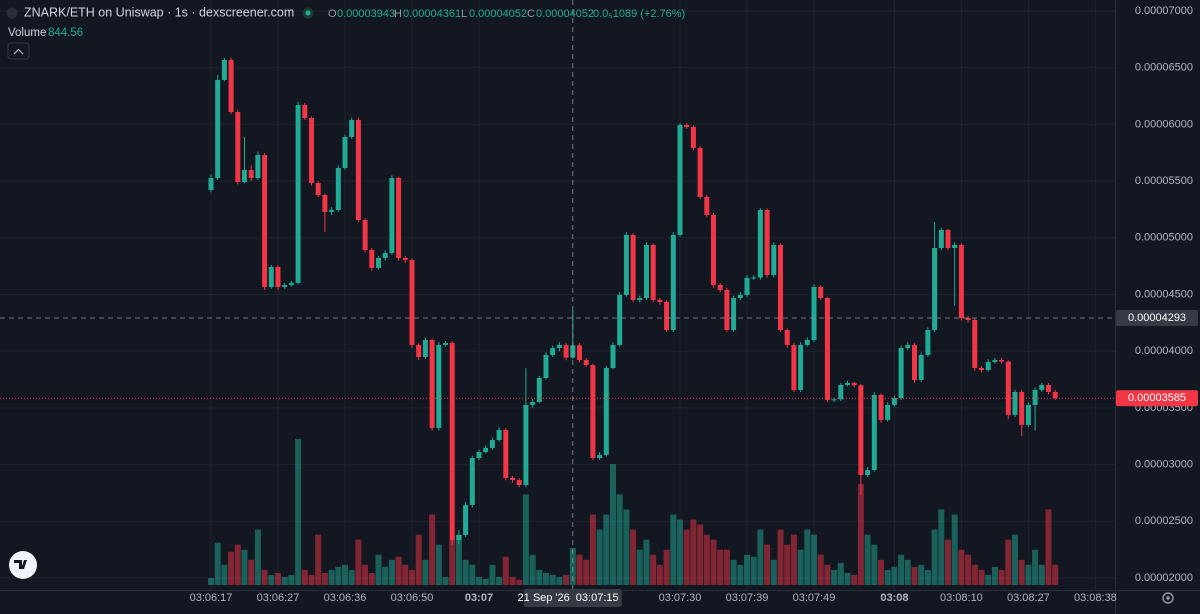 The width and height of the screenshot is (1200, 614). Describe the element at coordinates (1164, 238) in the screenshot. I see `y-tick-label: 0.00005000` at that location.